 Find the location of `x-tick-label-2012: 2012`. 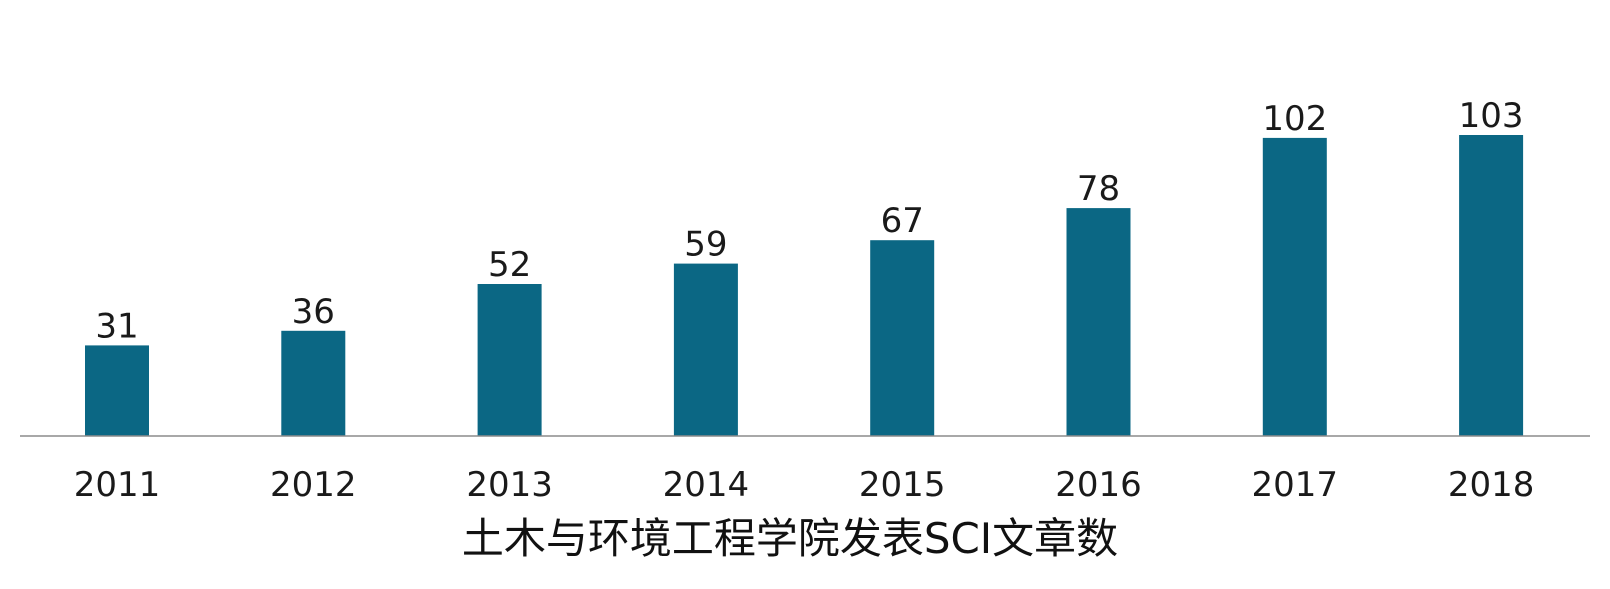

x-tick-label-2012: 2012 is located at coordinates (313, 485).